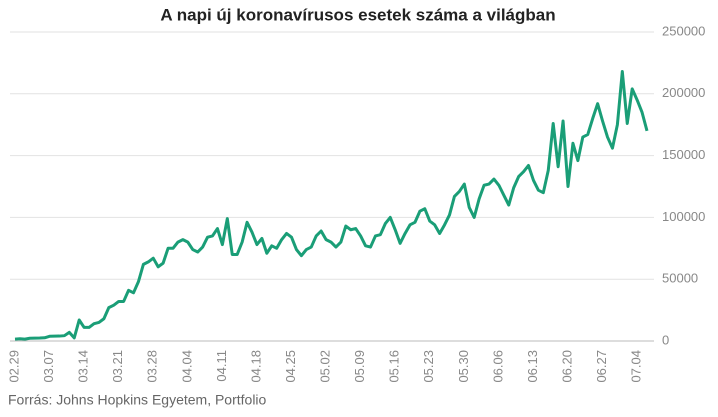 Image resolution: width=718 pixels, height=417 pixels. Describe the element at coordinates (290, 366) in the screenshot. I see `x-tick-label: 04.25` at that location.